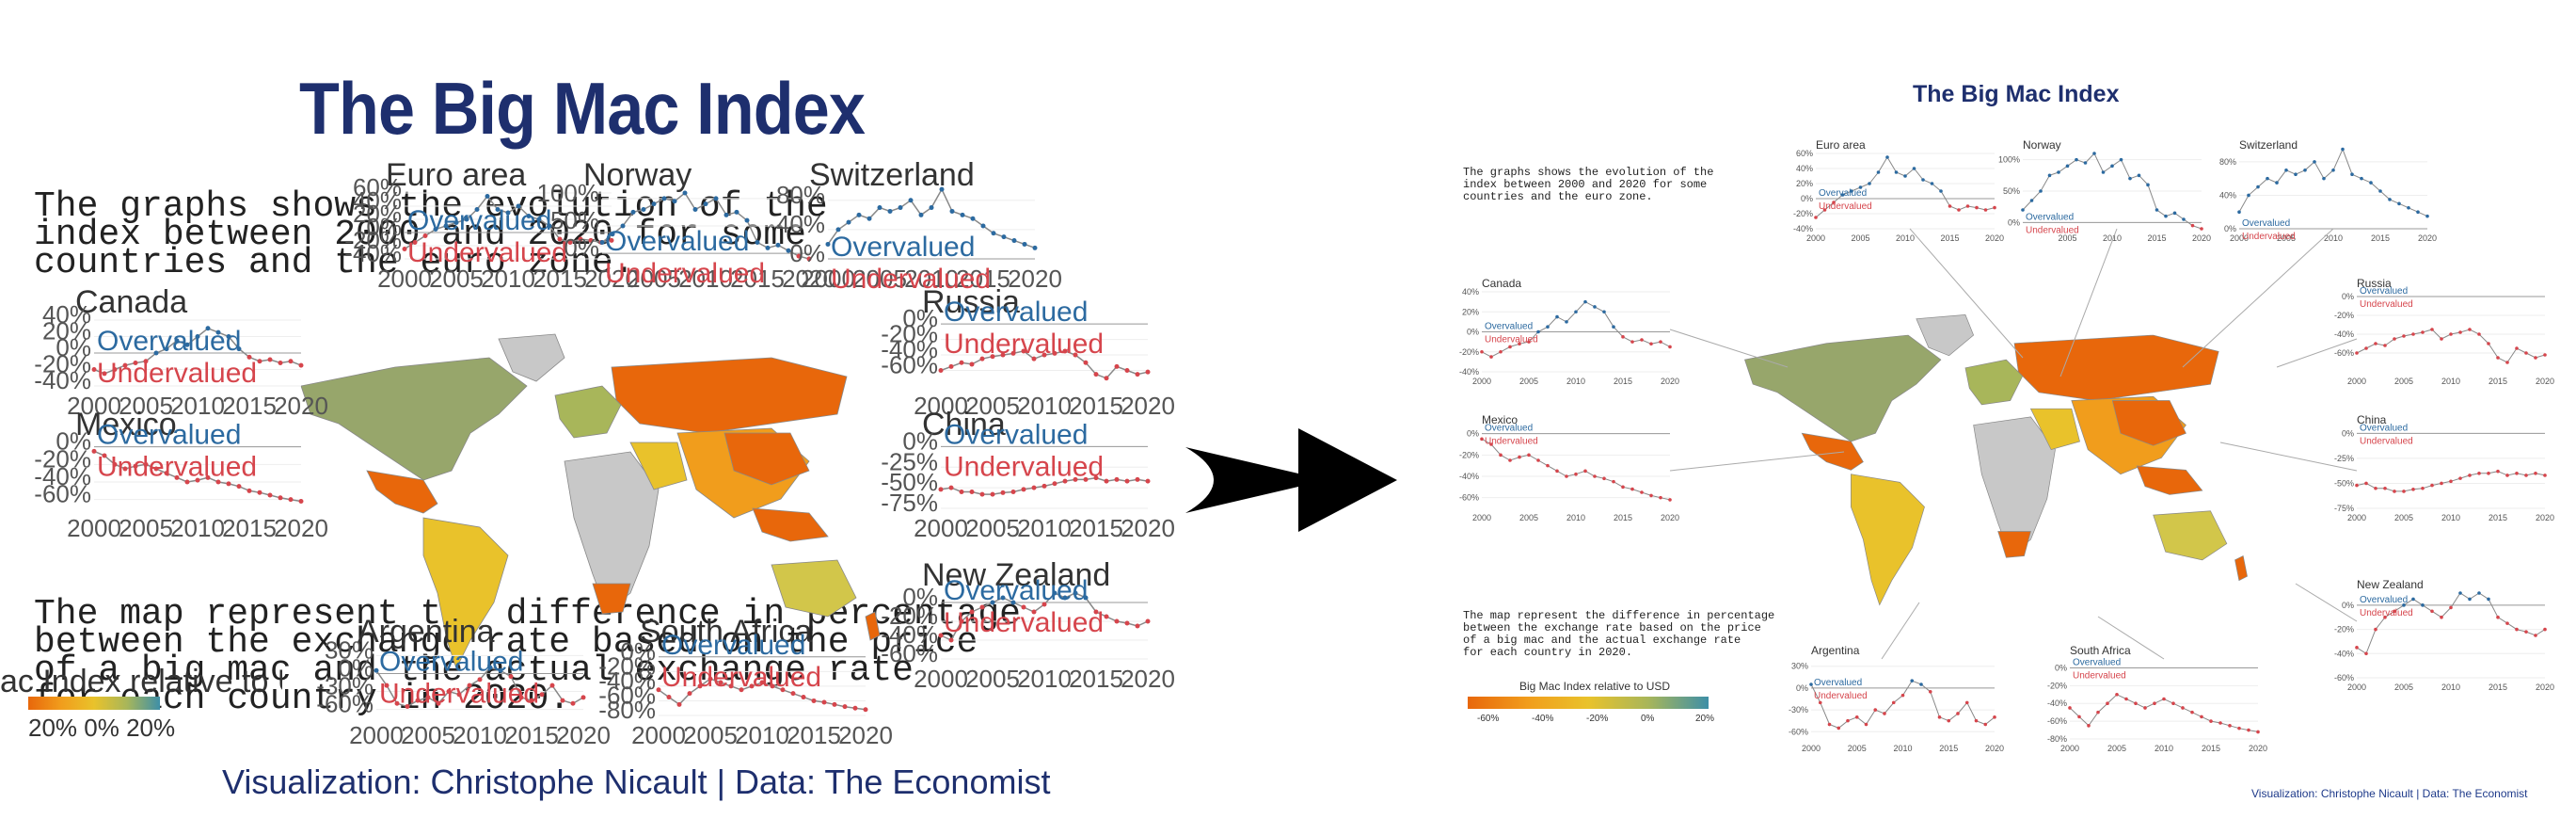 The height and width of the screenshot is (835, 2576). I want to click on chart-title-2: Switzerland, so click(2268, 145).